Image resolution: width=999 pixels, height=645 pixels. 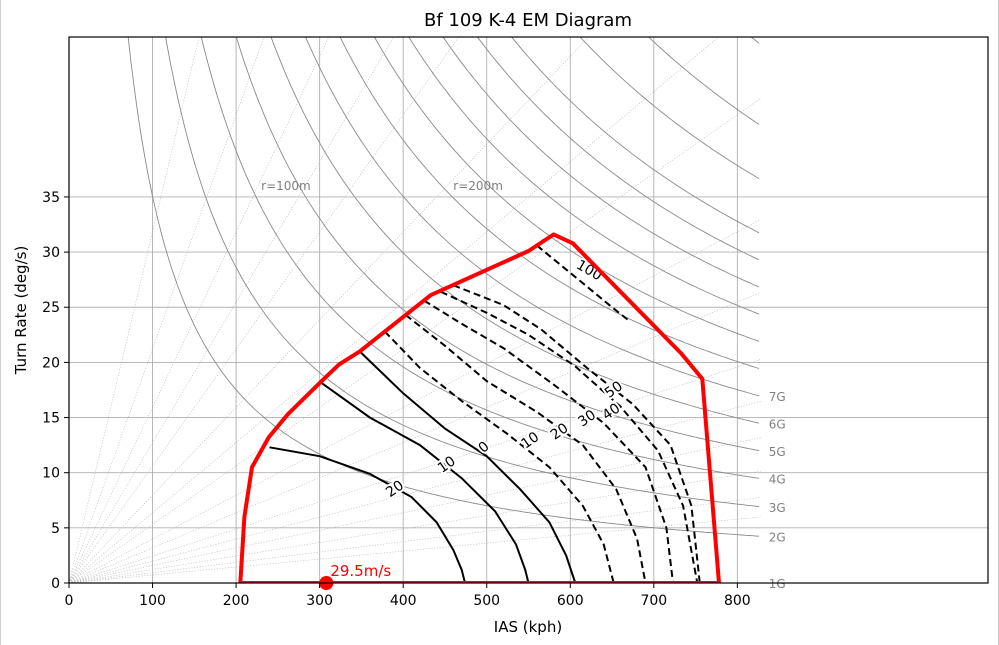 I want to click on g-load-labels: 1G 2G 3G 4G 5G 6G 7G, so click(x=777, y=490).